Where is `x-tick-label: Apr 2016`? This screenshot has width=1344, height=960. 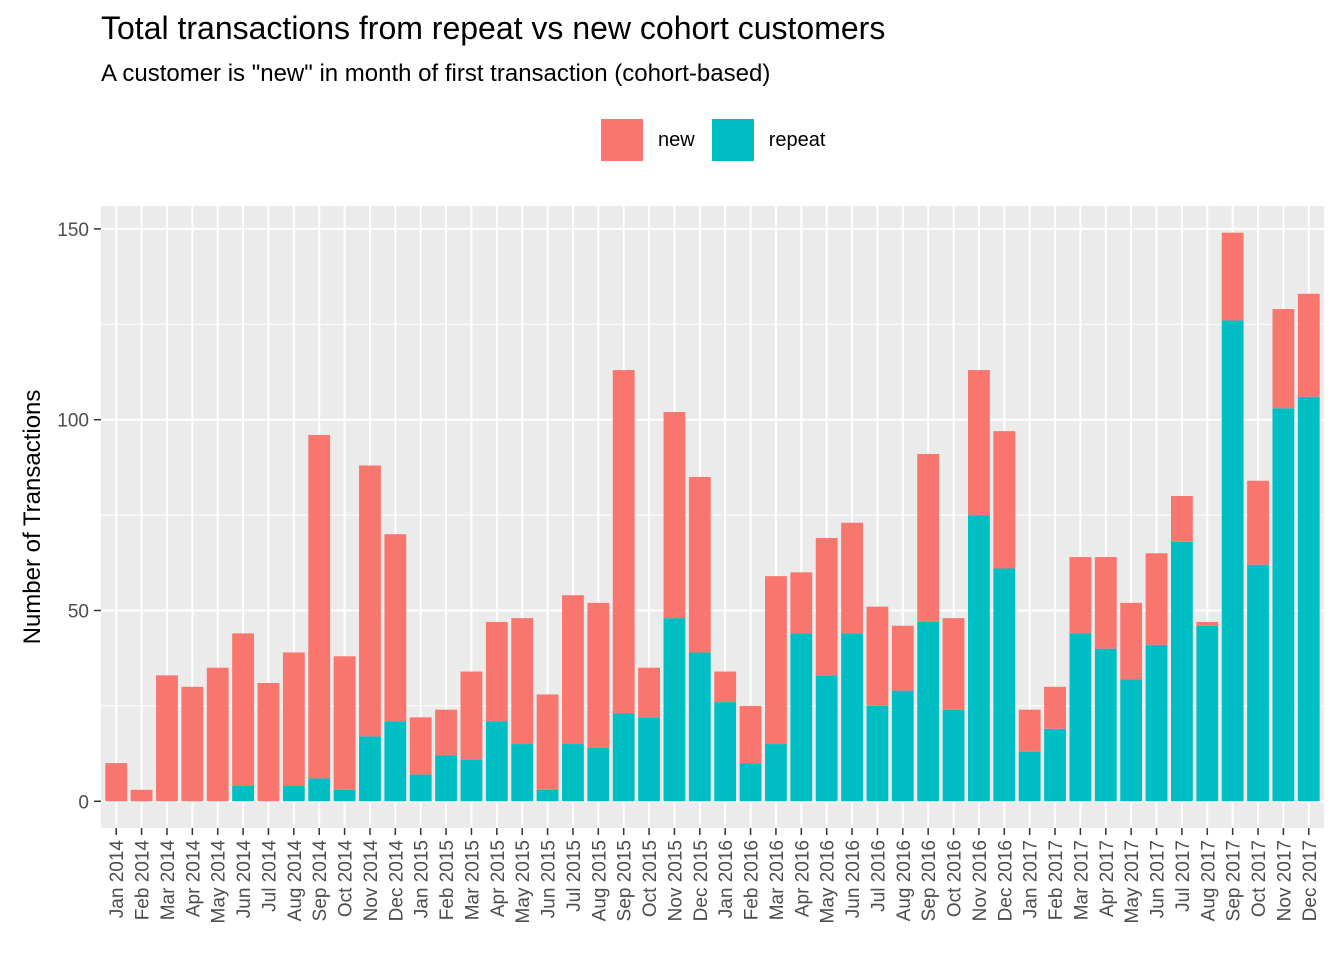
x-tick-label: Apr 2016 is located at coordinates (802, 878).